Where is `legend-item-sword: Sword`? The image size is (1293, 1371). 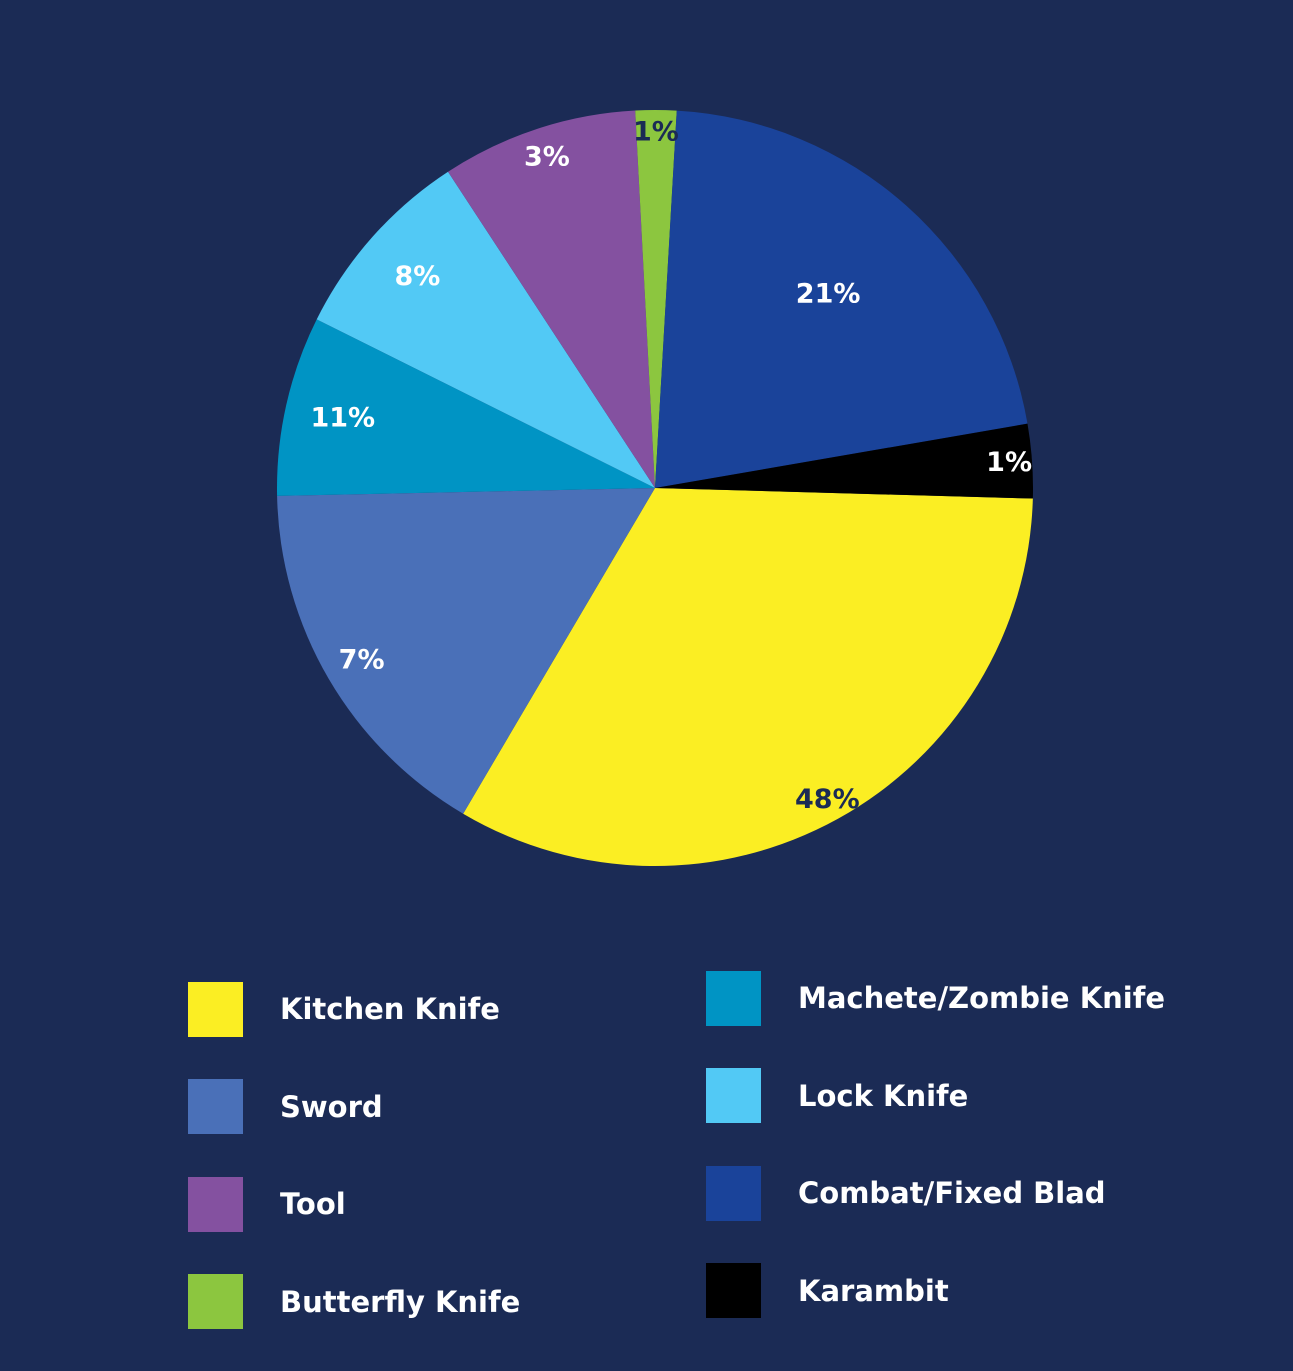
legend-item-sword: Sword is located at coordinates (285, 1107).